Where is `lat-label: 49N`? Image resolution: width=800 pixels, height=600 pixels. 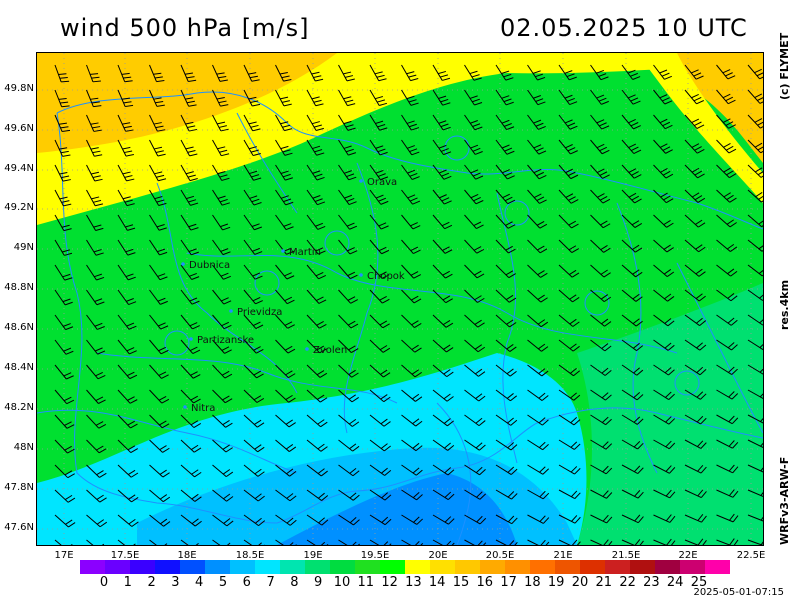 lat-label: 49N is located at coordinates (23, 247).